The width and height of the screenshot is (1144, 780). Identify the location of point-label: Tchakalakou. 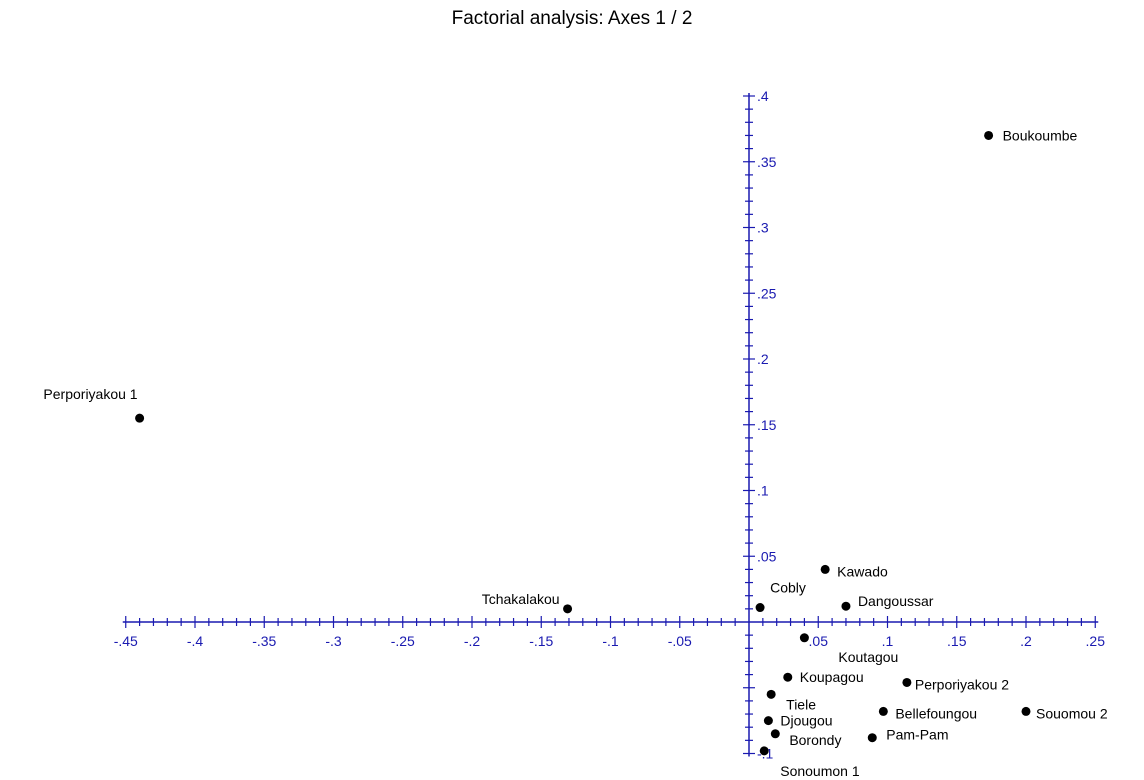
(521, 599).